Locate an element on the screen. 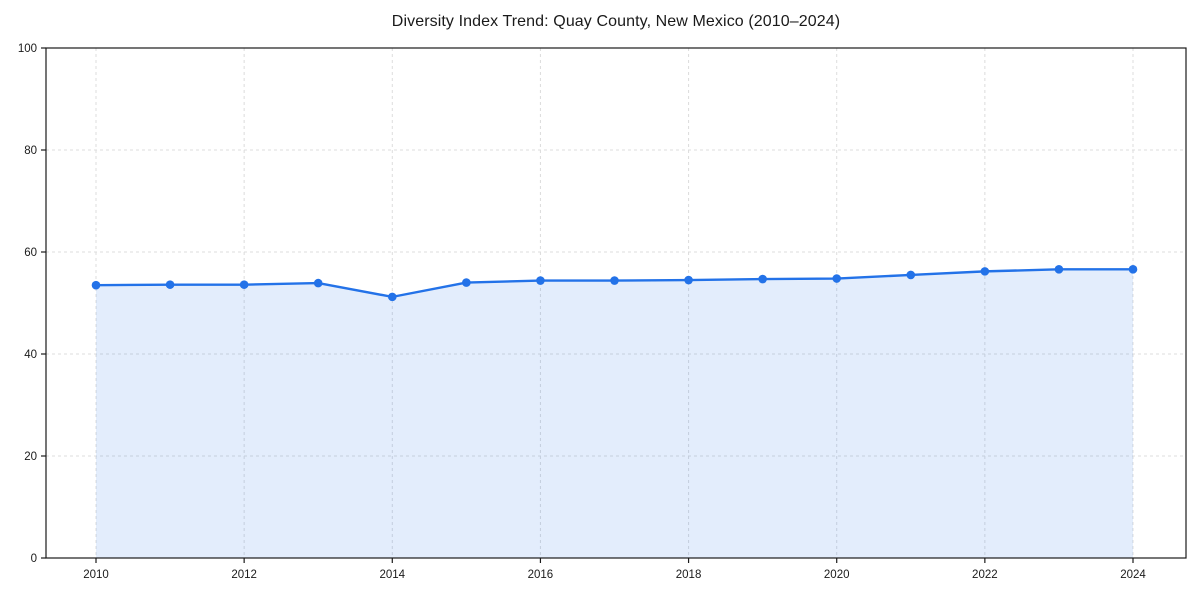 The height and width of the screenshot is (600, 1200). y-tick-label: 60 is located at coordinates (30, 253).